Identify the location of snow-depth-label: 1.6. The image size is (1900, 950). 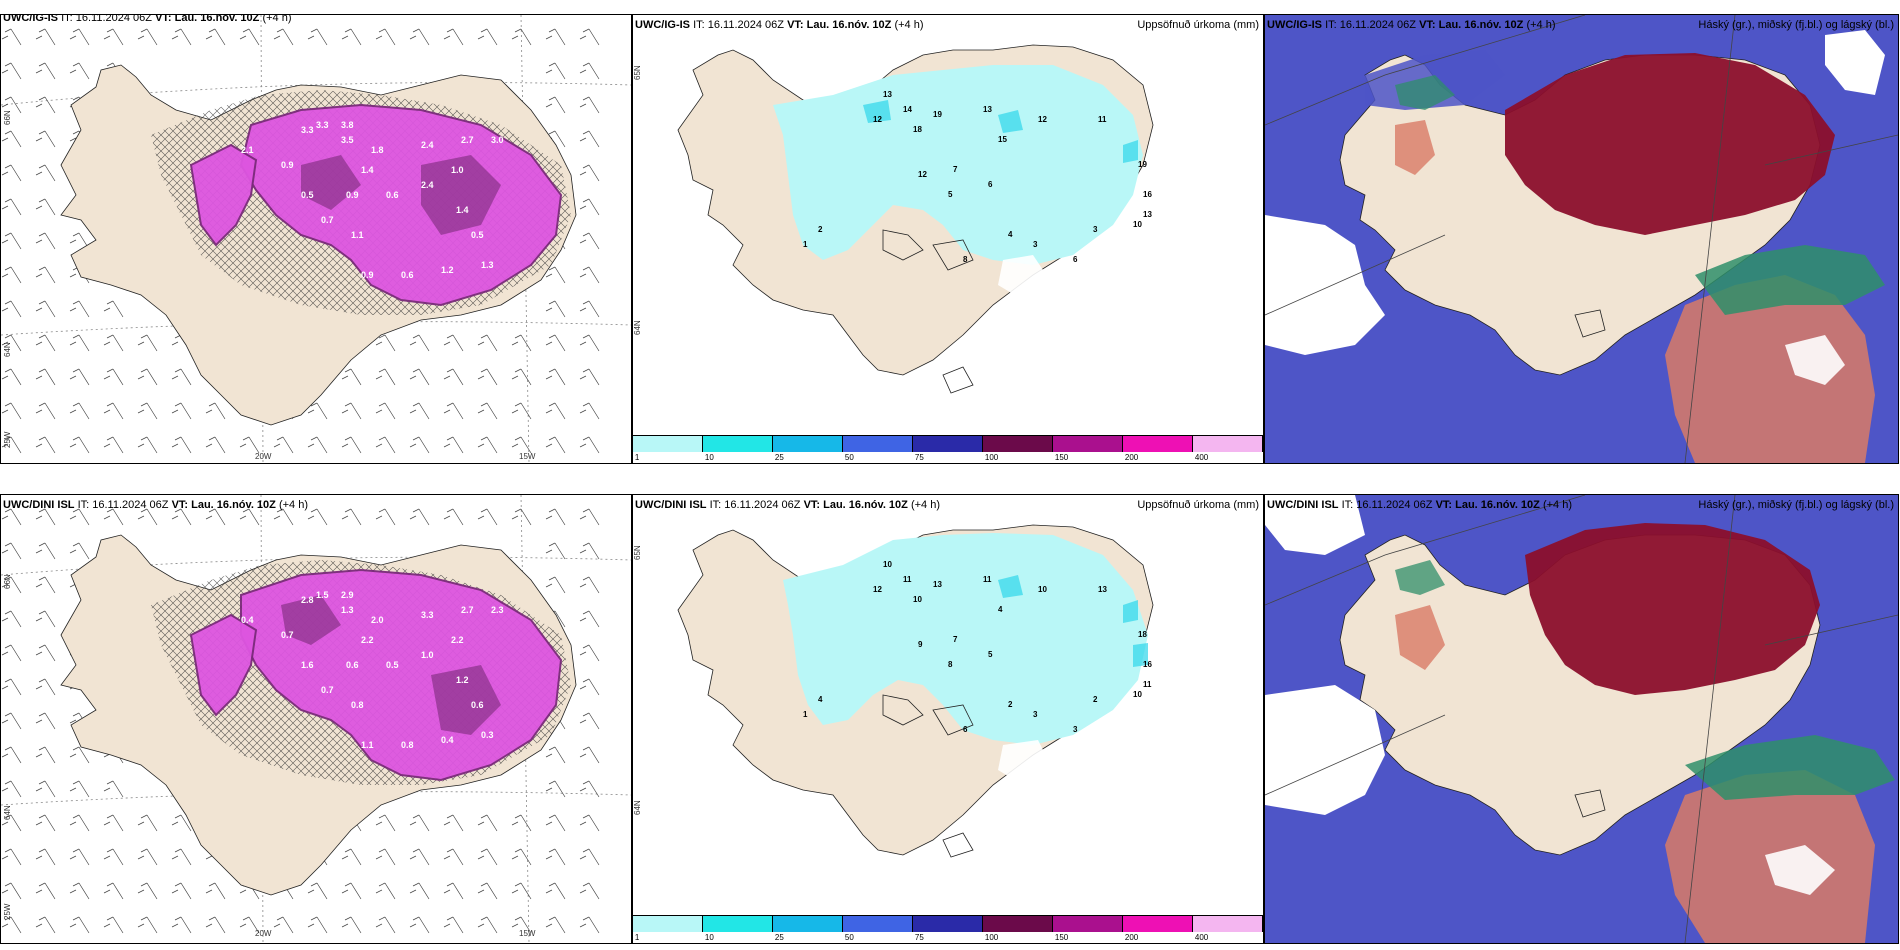
(307, 665).